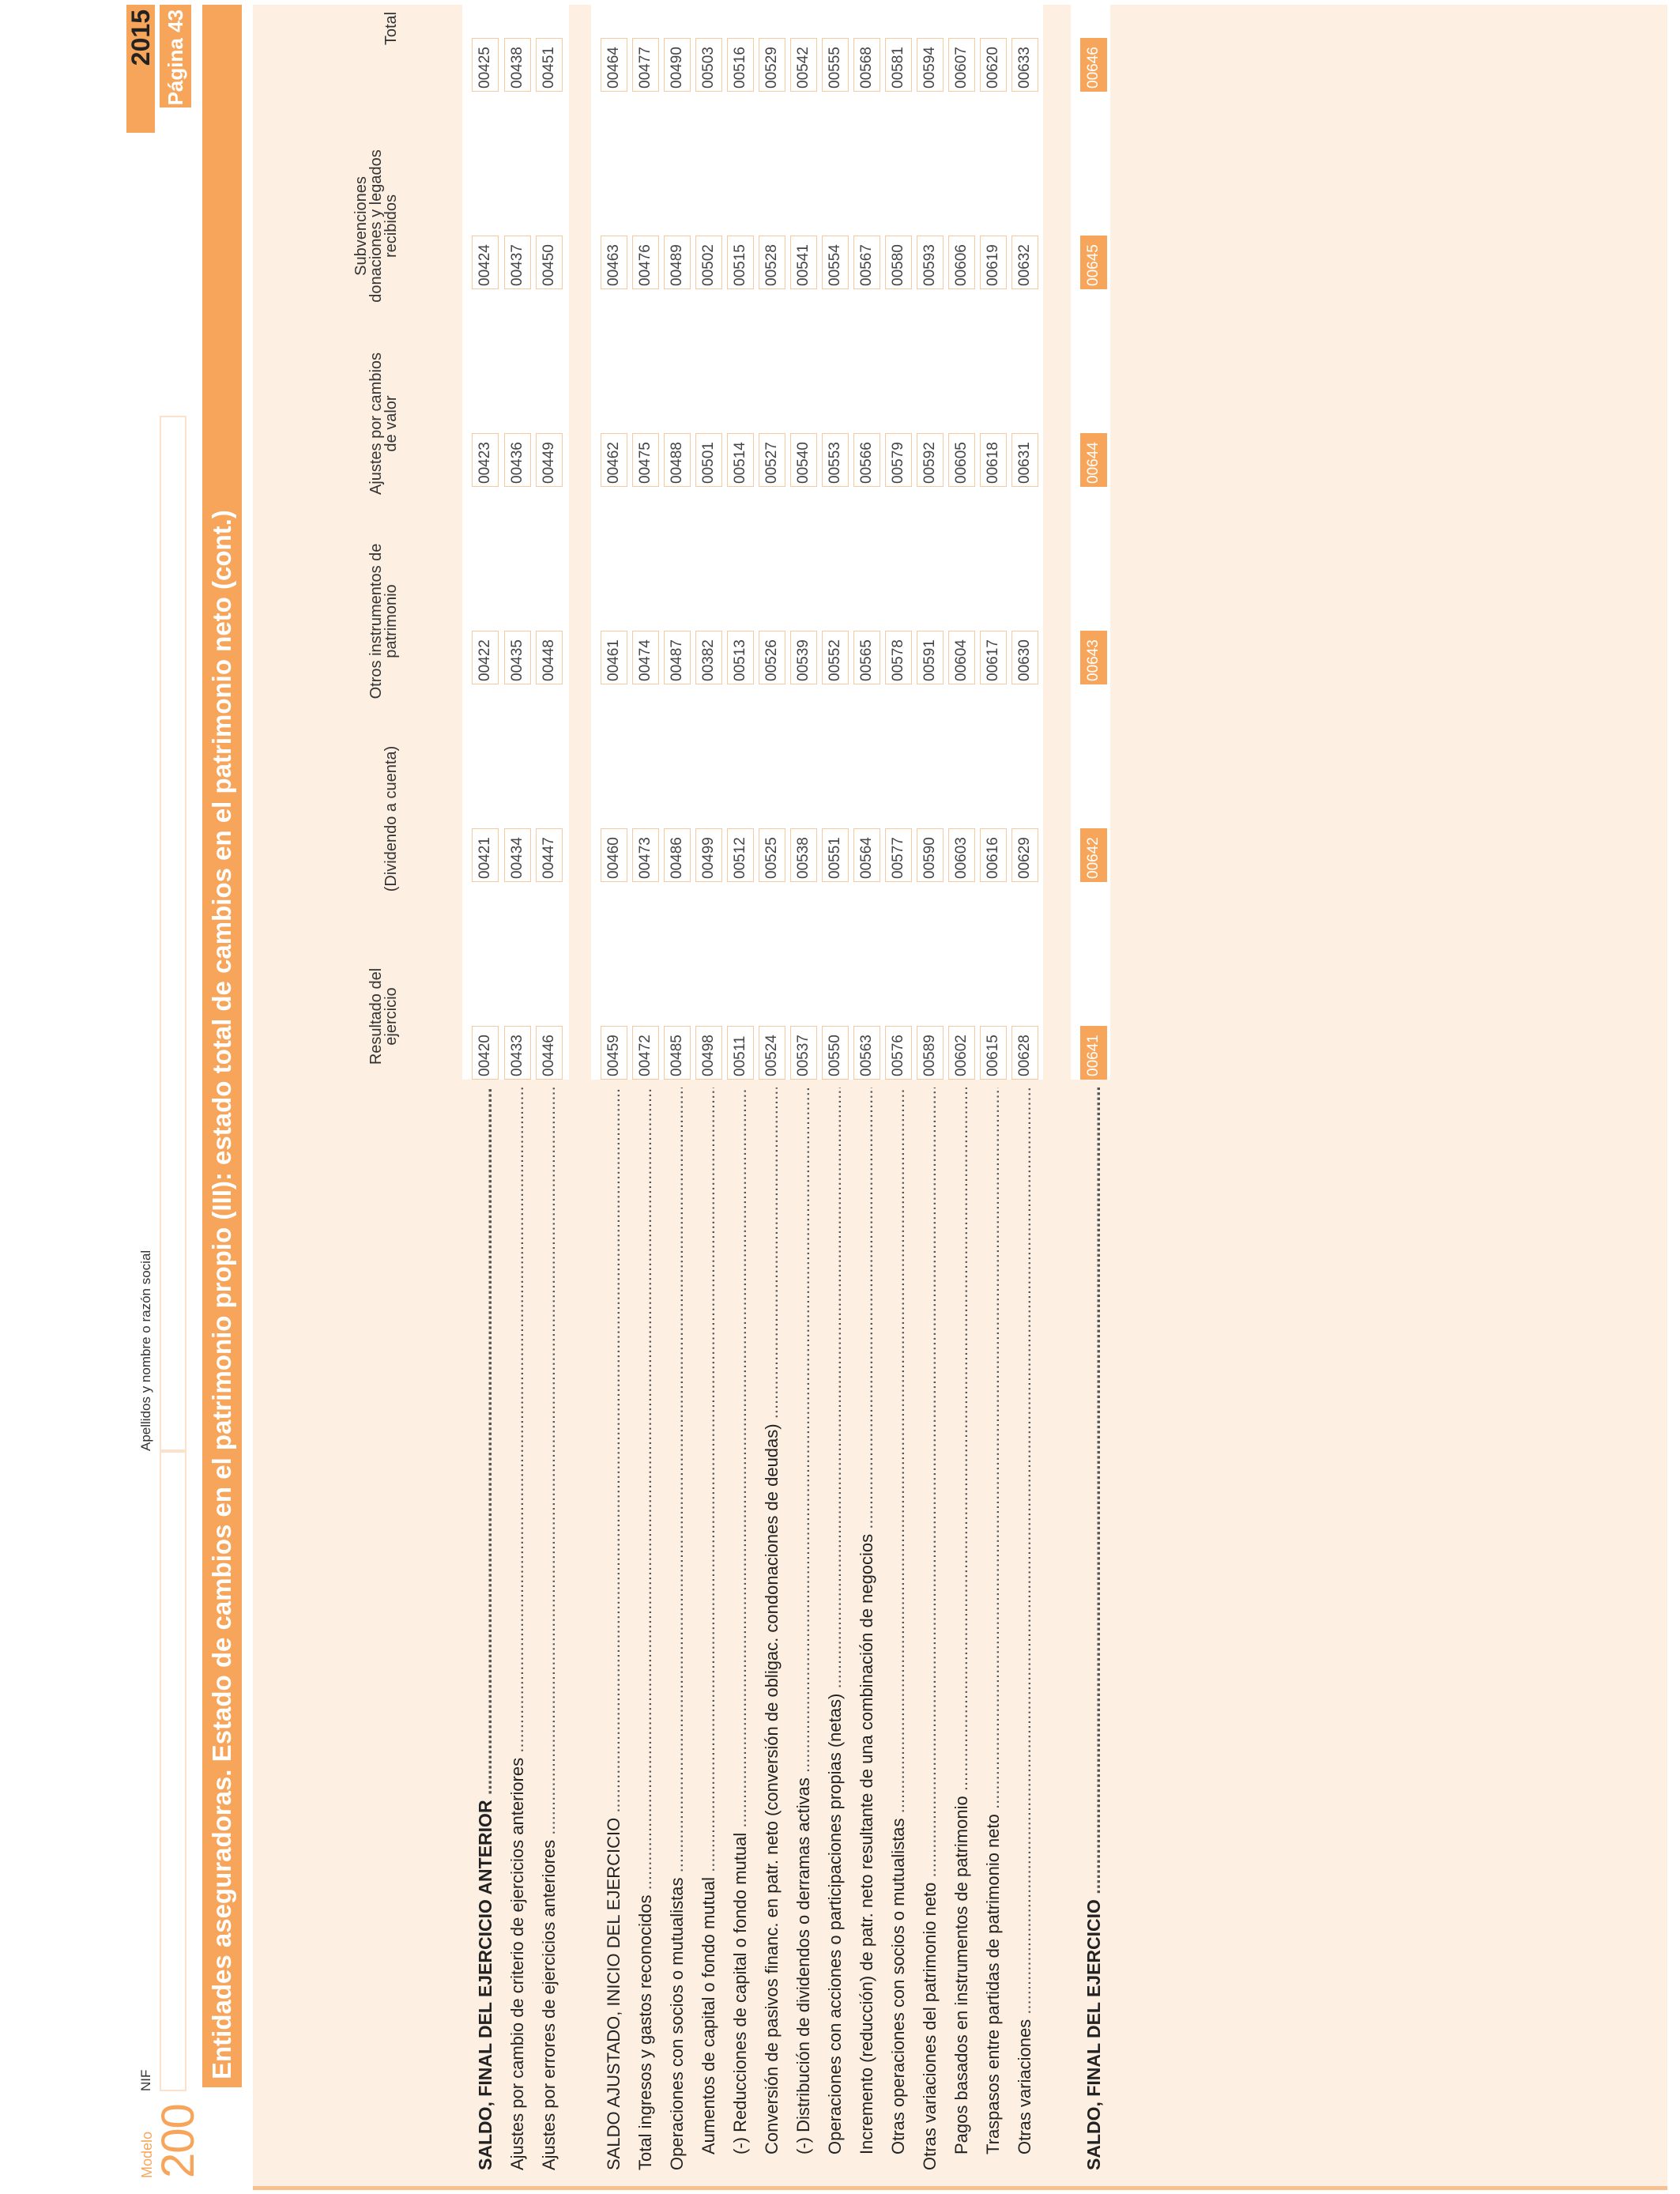  What do you see at coordinates (1024, 855) in the screenshot?
I see `amount-field: 00629` at bounding box center [1024, 855].